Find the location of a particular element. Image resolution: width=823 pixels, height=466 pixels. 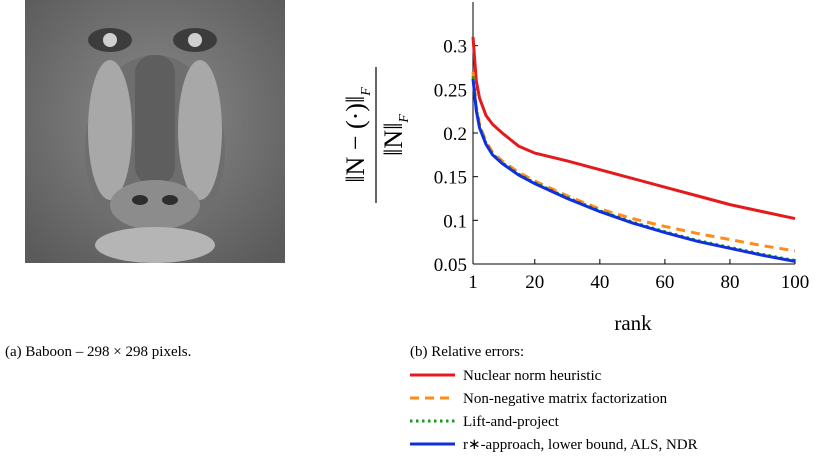

caption-a: (a) Baboon – 298 × 298 pixels. is located at coordinates (98, 352).